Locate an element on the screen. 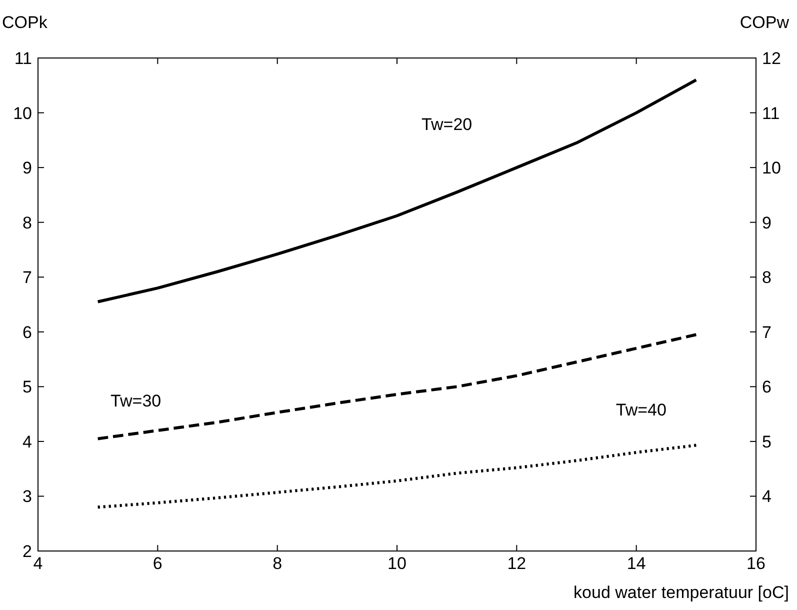 The image size is (797, 610). y-tick-label: 4 is located at coordinates (27, 442).